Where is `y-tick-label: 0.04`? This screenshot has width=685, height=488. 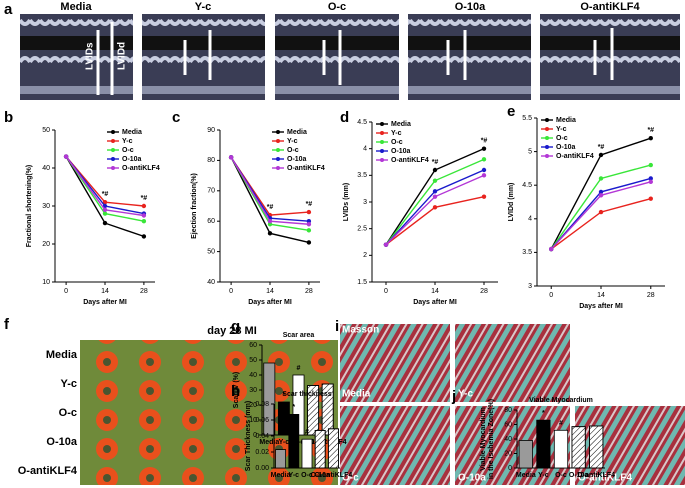
y-tick-label: 0.04 is located at coordinates (262, 436).